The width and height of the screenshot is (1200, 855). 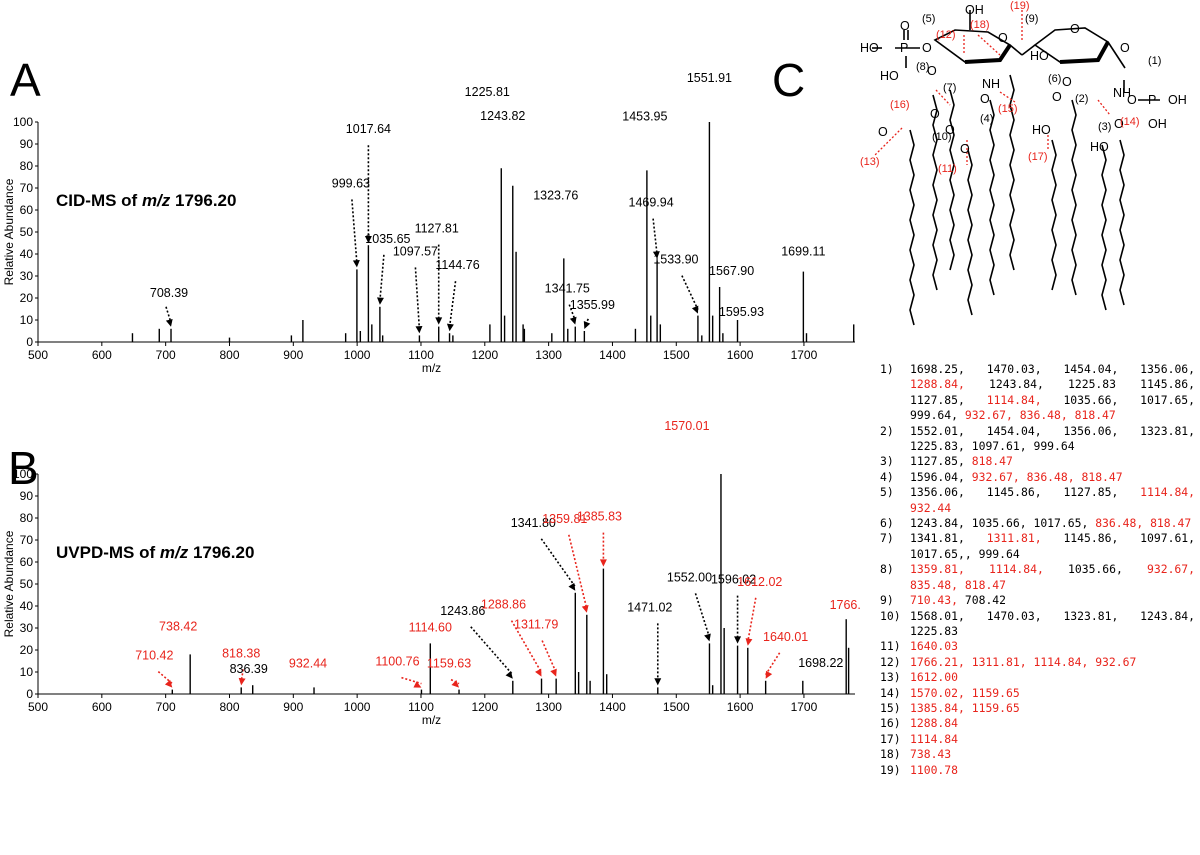 I want to click on struct-num-13: (13), so click(x=870, y=162).